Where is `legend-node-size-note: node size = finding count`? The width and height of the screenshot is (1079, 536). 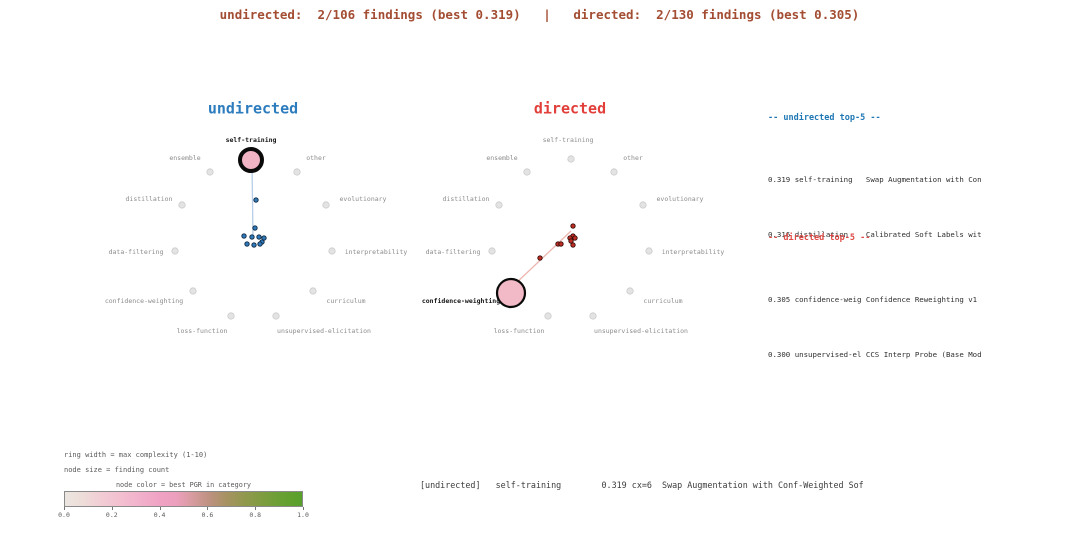 legend-node-size-note: node size = finding count is located at coordinates (117, 470).